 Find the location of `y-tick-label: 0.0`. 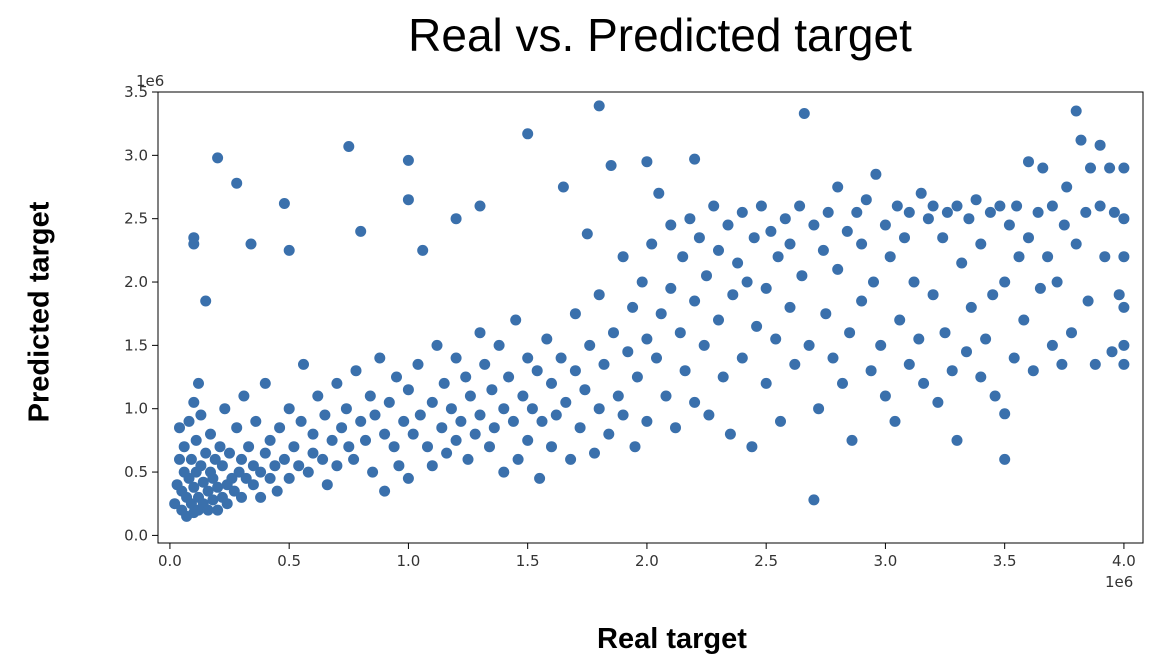

y-tick-label: 0.0 is located at coordinates (136, 535).